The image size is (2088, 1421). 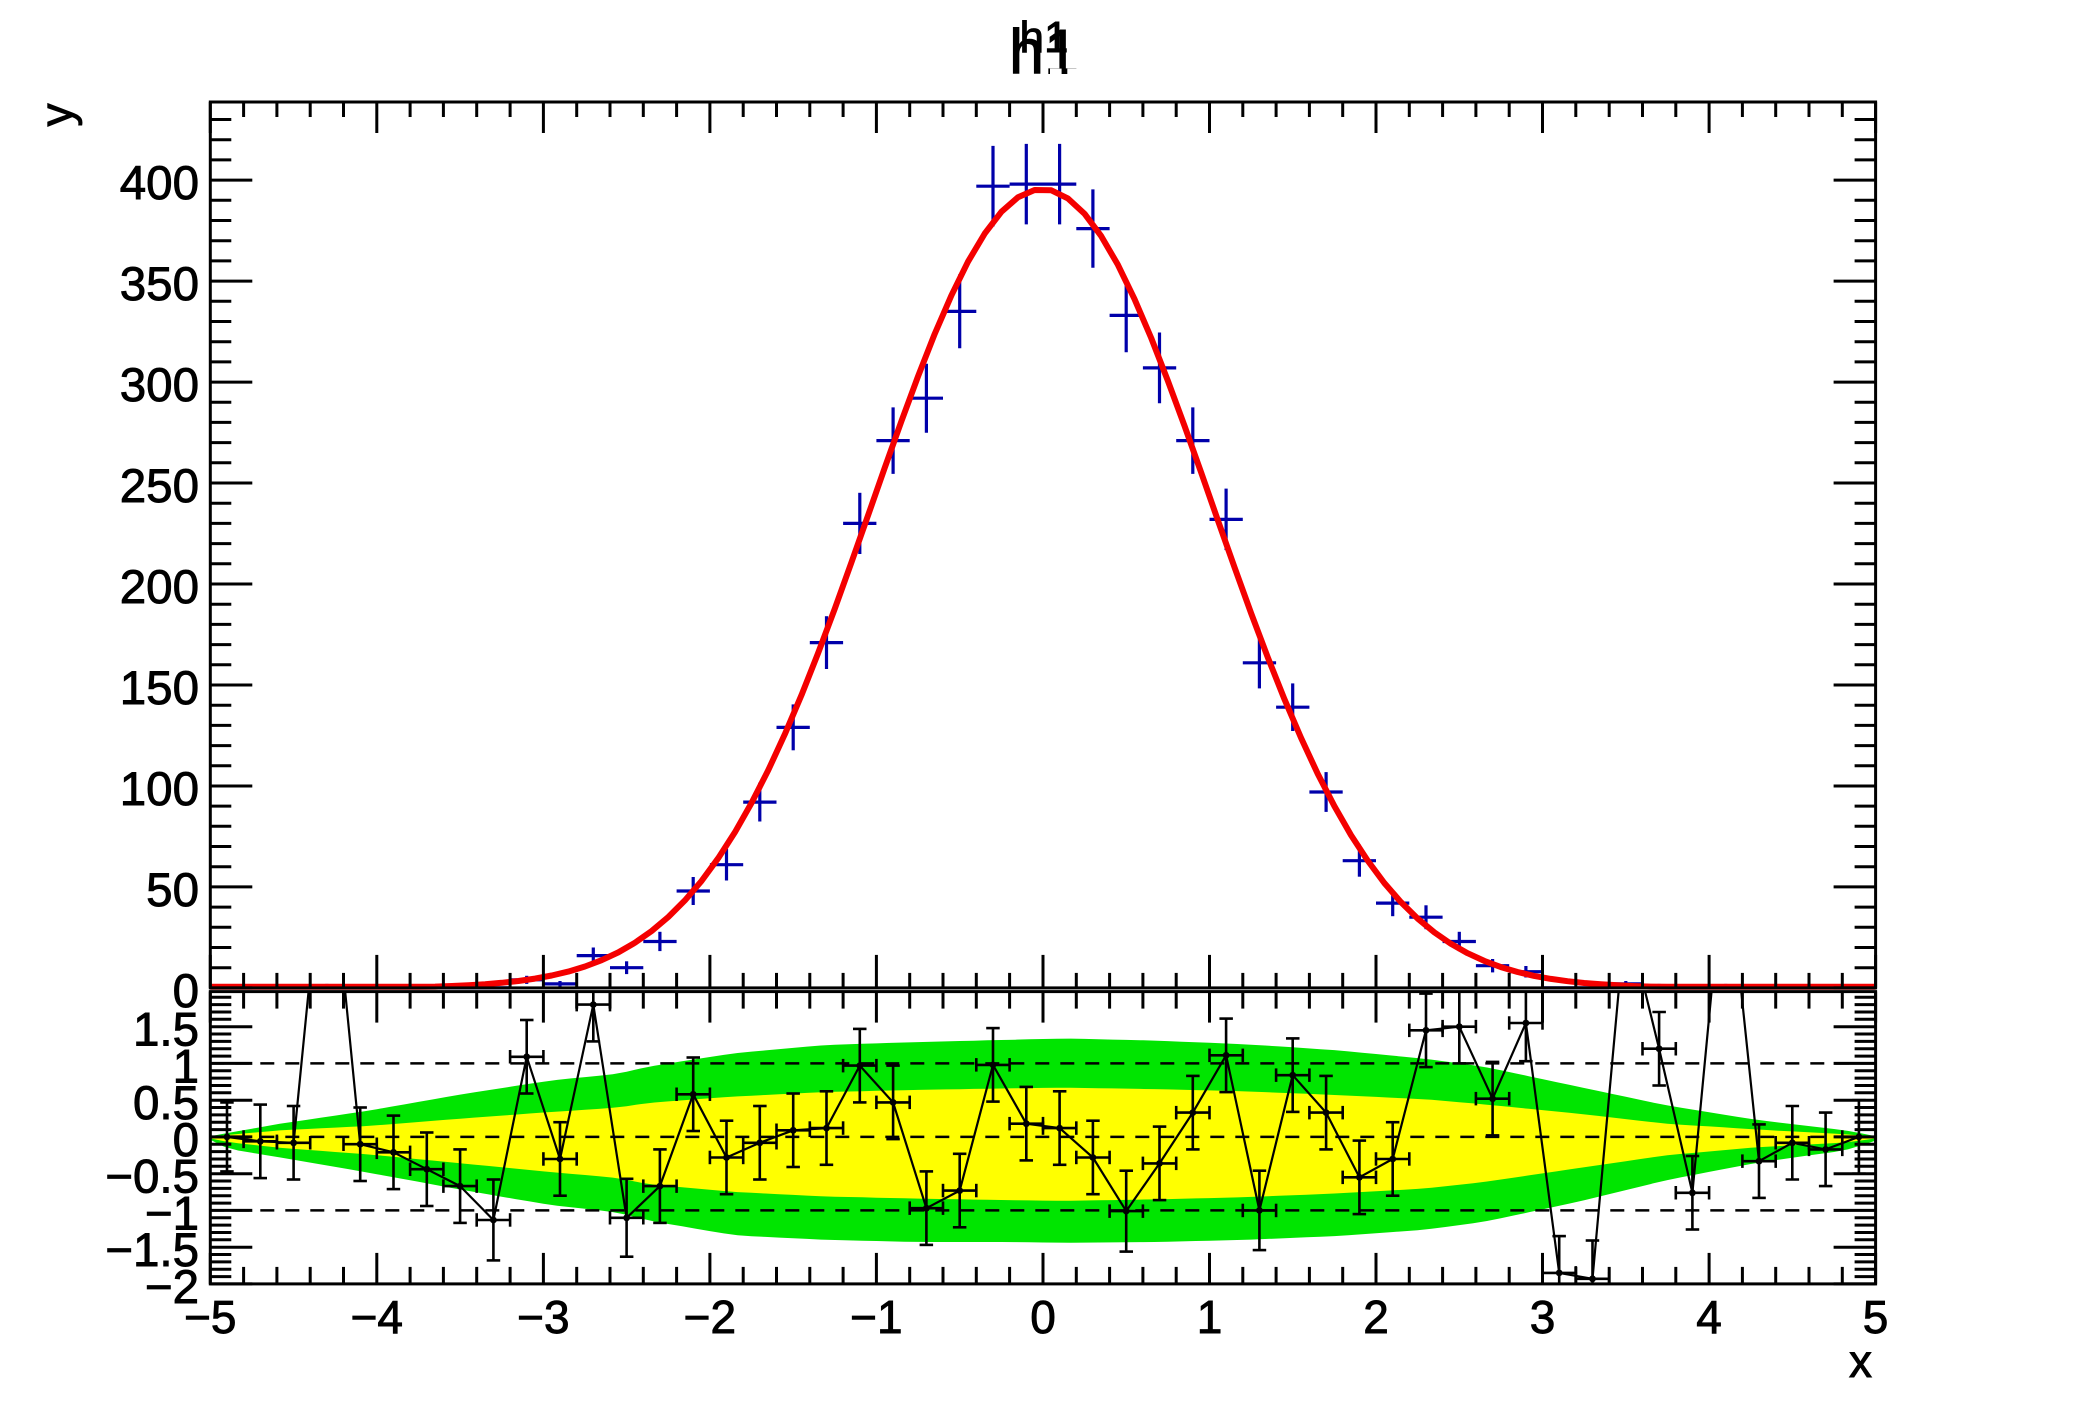 I want to click on svg-text: 1.5, so click(x=166, y=1030).